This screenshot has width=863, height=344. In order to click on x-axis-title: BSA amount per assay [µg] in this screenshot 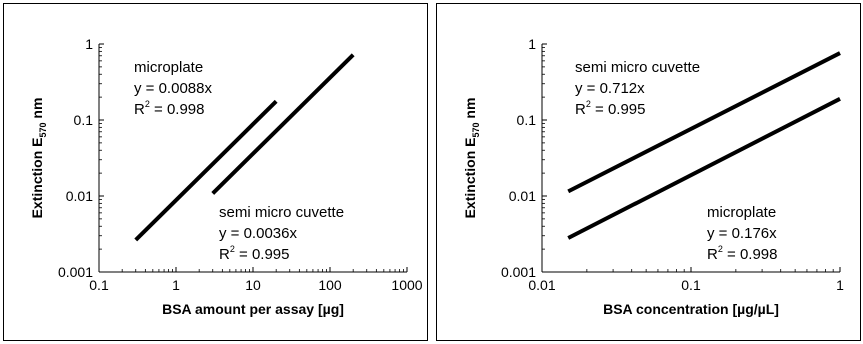, I will do `click(253, 309)`.